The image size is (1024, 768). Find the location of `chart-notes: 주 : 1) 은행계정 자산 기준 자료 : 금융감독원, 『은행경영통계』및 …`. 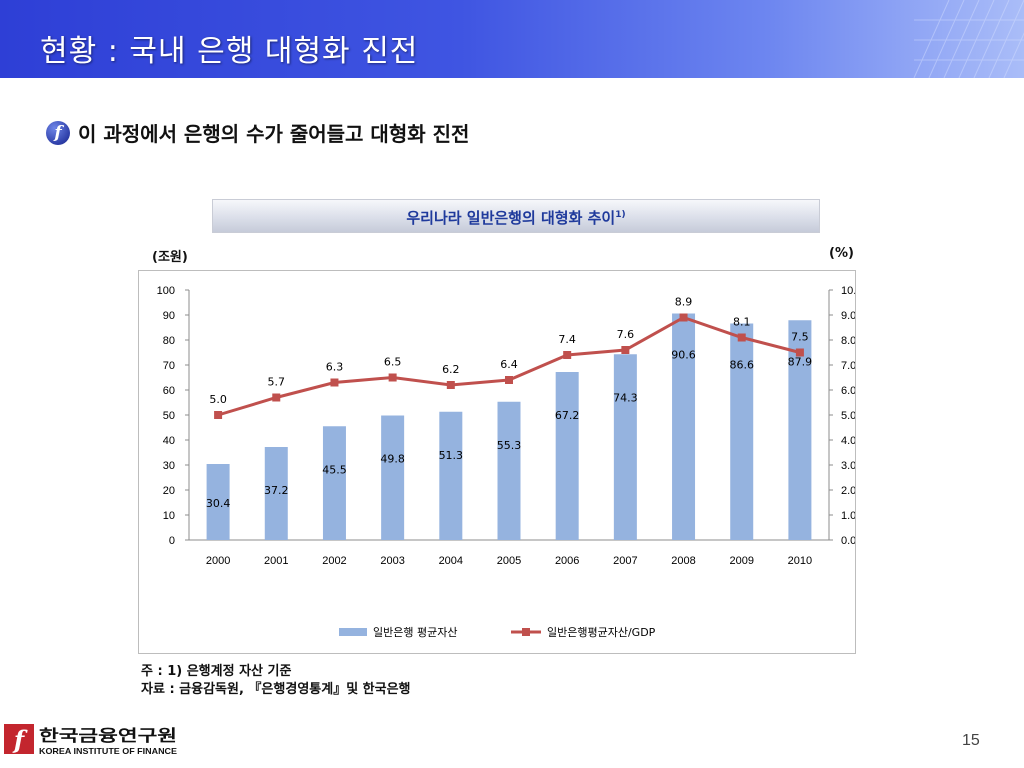

chart-notes: 주 : 1) 은행계정 자산 기준 자료 : 금융감독원, 『은행경영통계』및 … is located at coordinates (276, 681).